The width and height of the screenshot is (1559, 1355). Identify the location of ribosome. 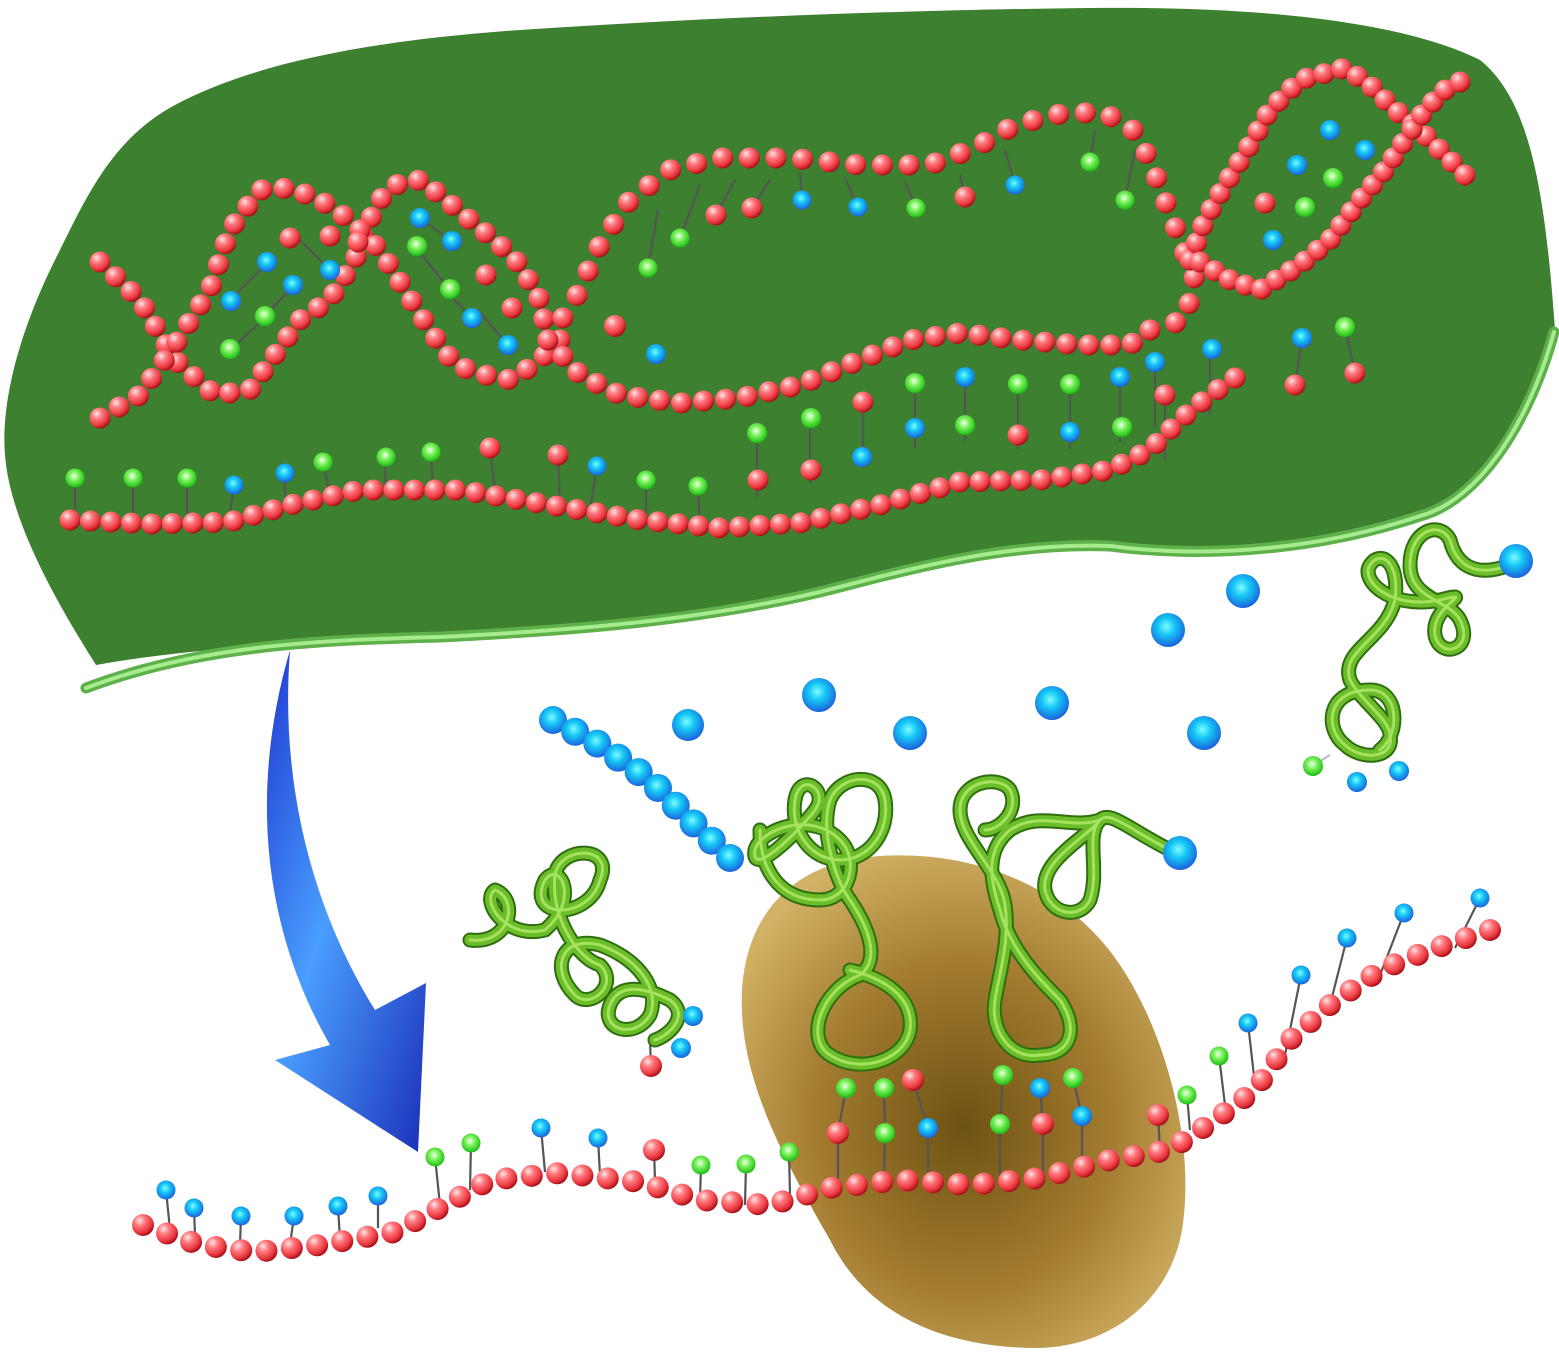
(963, 1102).